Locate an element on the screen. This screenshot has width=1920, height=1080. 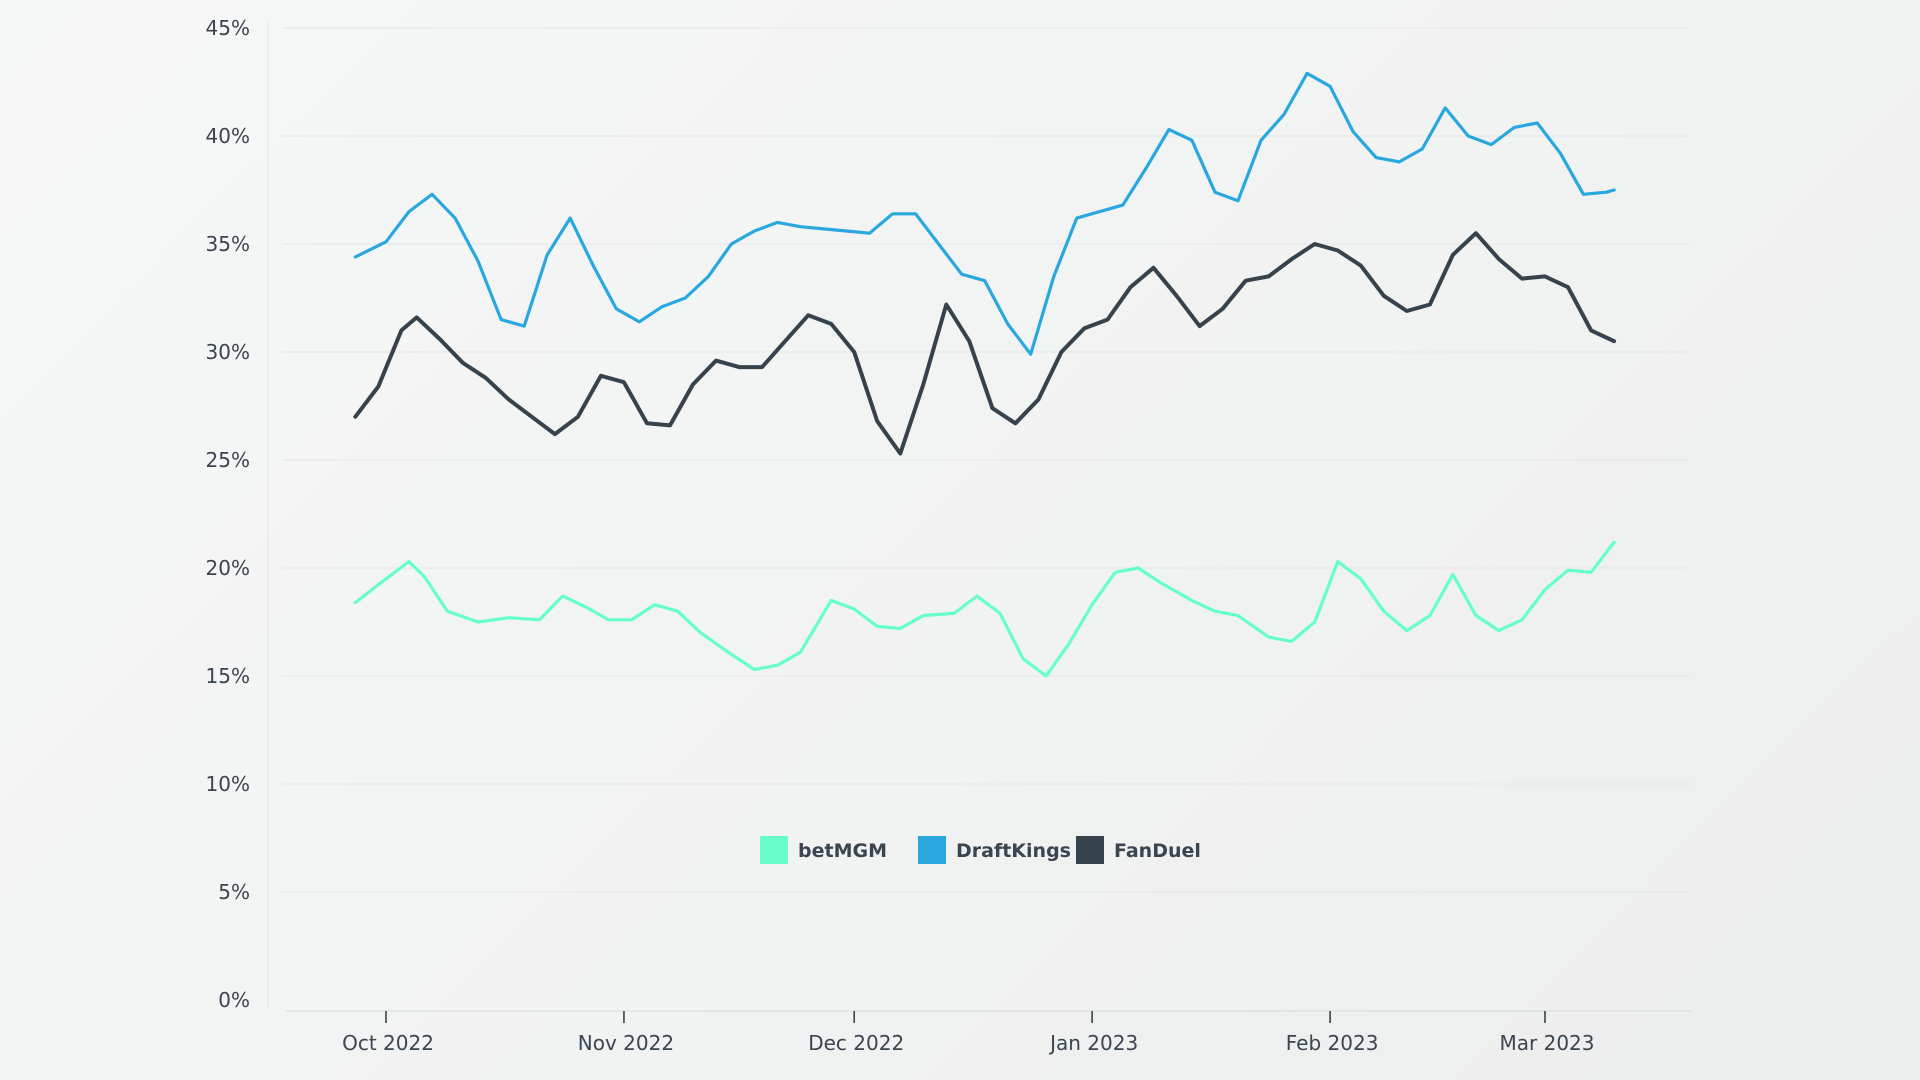
legend: betMGM DraftKings FanDuel is located at coordinates (980, 850).